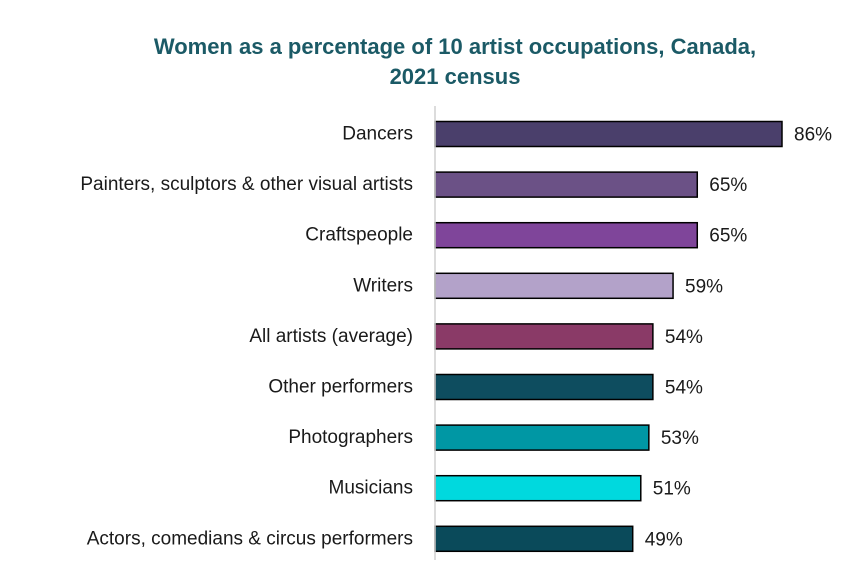  Describe the element at coordinates (680, 438) in the screenshot. I see `value-label: 53%` at that location.